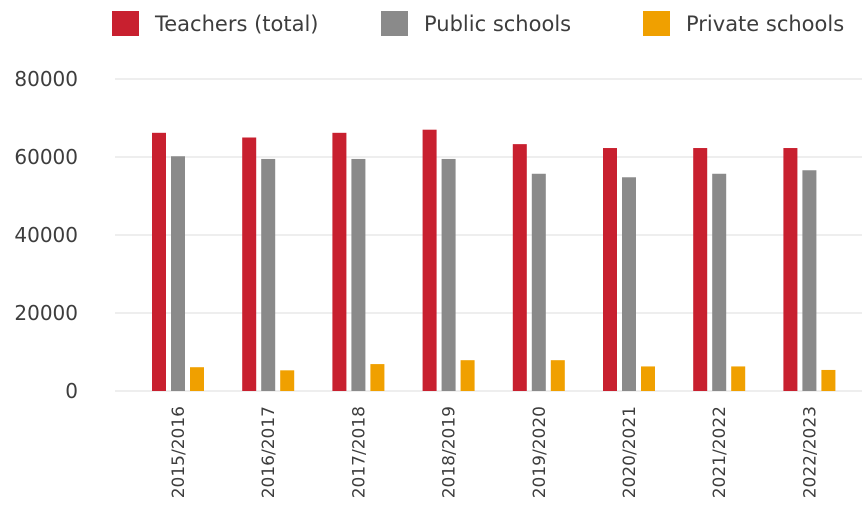  I want to click on bar-private-schools-2017-2018, so click(377, 377).